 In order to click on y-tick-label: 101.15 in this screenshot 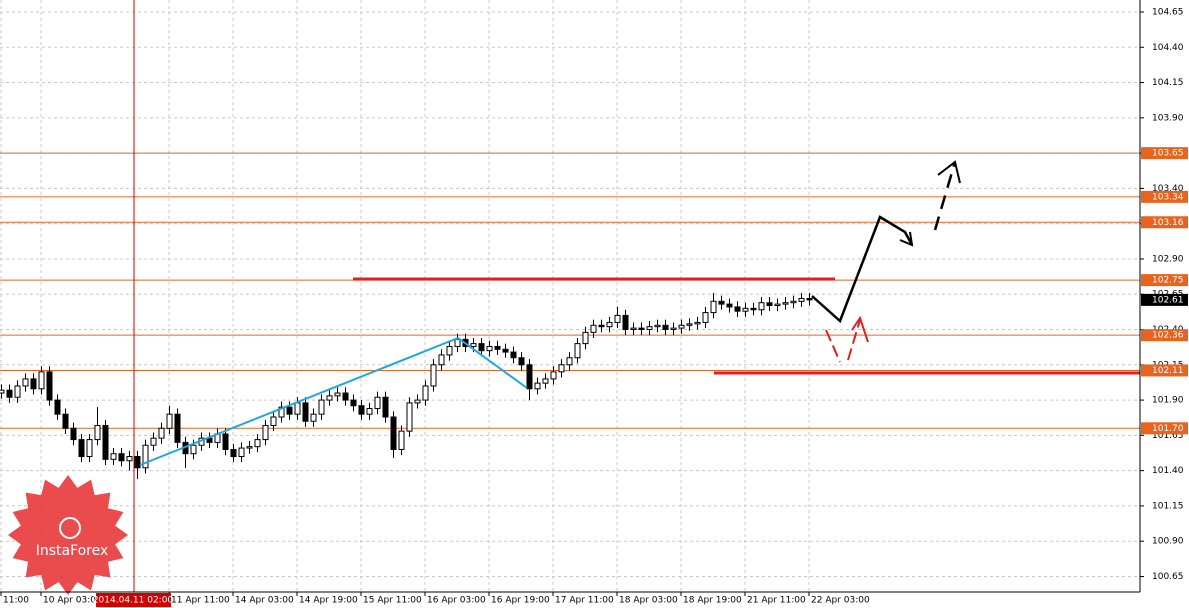, I will do `click(1168, 506)`.